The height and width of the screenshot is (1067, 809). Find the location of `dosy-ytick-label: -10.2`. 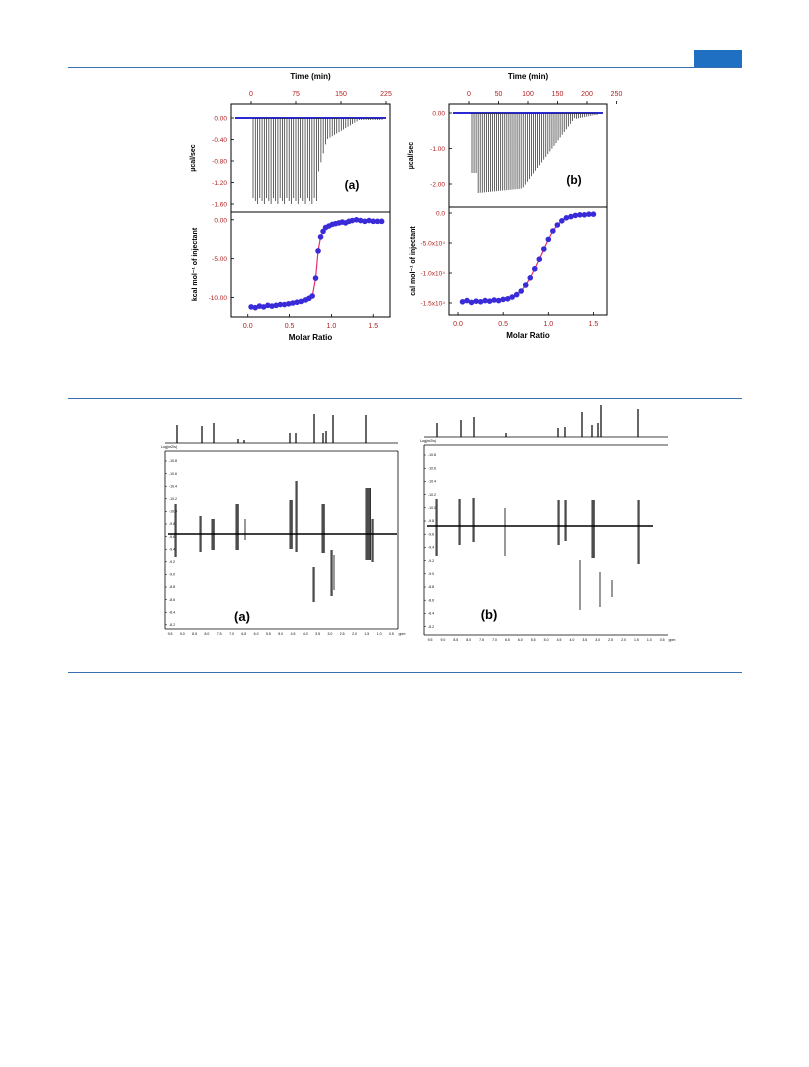

dosy-ytick-label: -10.2 is located at coordinates (432, 495).